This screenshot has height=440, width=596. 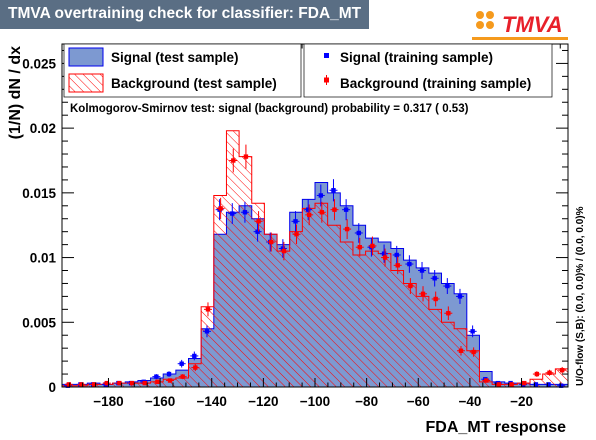 I want to click on y-tick-label: 0, so click(x=52, y=387).